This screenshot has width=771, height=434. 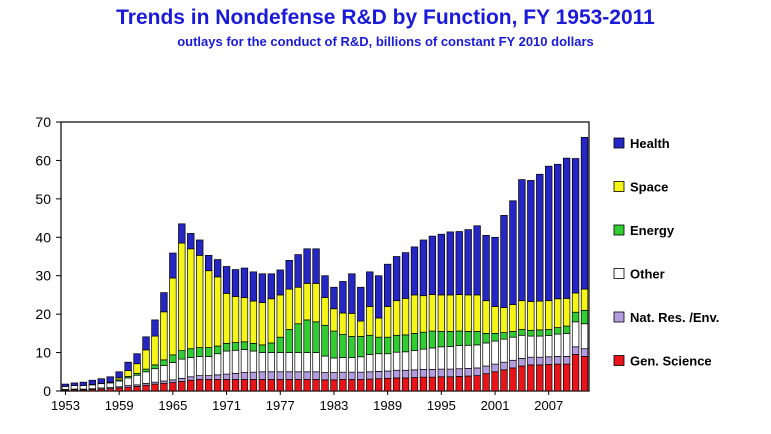 What do you see at coordinates (43, 199) in the screenshot?
I see `y-tick-label: 50` at bounding box center [43, 199].